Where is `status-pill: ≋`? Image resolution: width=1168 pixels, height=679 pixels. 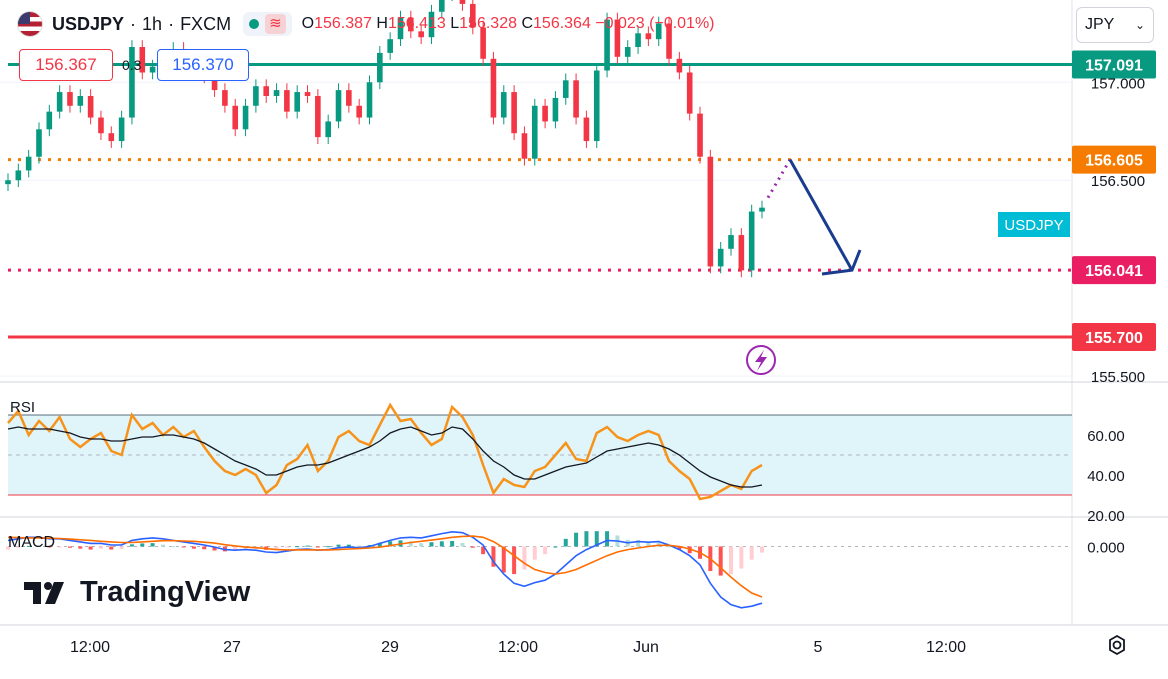 status-pill: ≋ is located at coordinates (267, 24).